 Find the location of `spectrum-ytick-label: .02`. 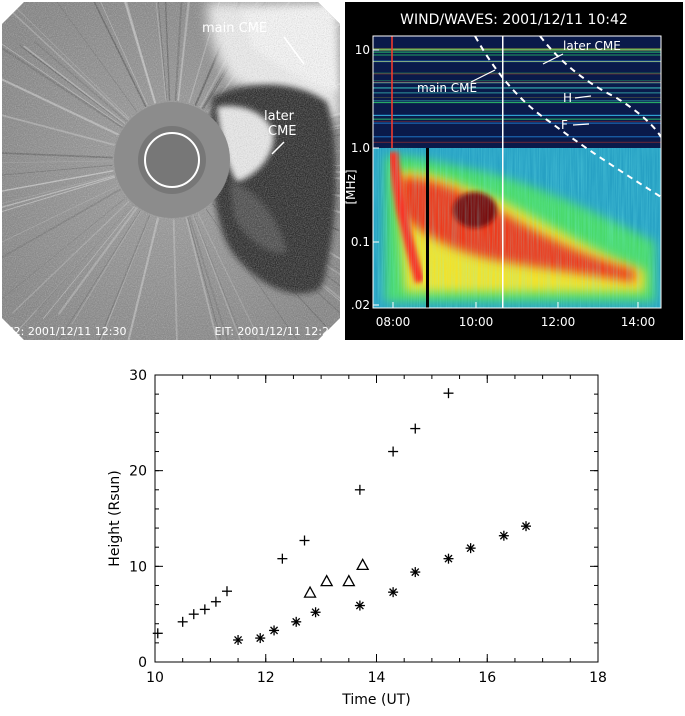

spectrum-ytick-label: .02 is located at coordinates (360, 305).